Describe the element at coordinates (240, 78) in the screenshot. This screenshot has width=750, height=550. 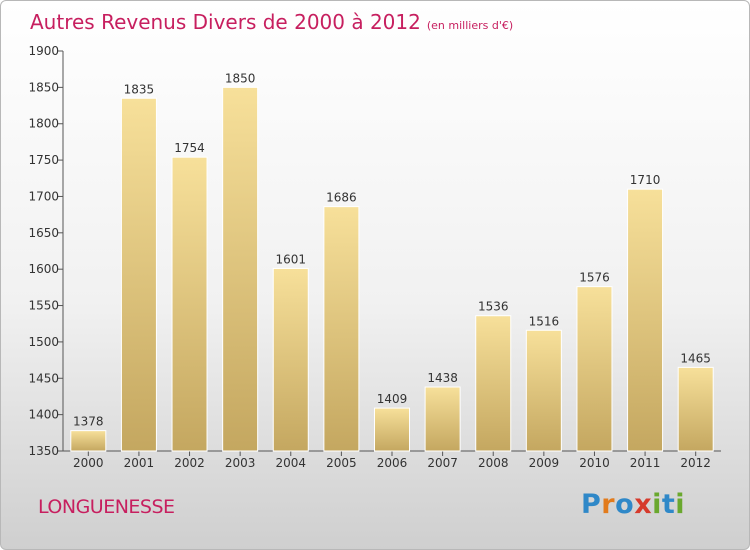
I see `bar-value-label: 1850` at that location.